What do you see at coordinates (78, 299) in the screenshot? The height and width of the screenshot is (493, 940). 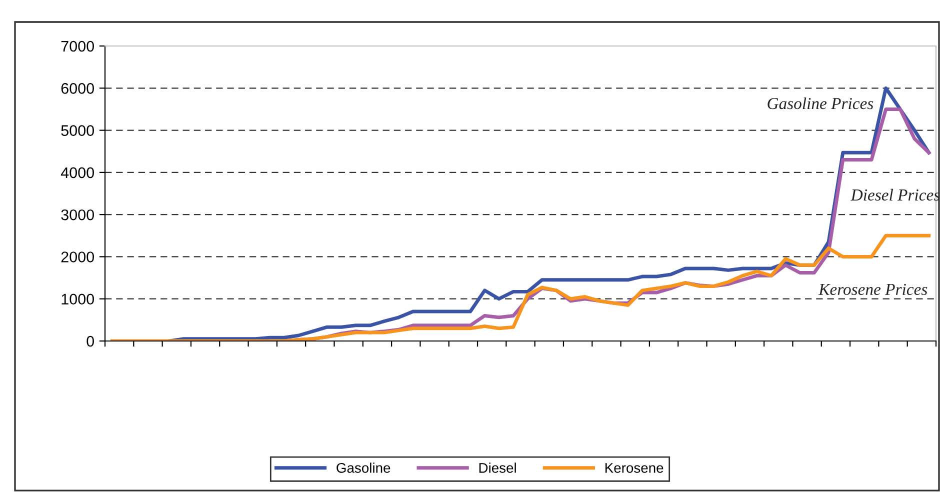 I see `y-tick-label: 1000` at bounding box center [78, 299].